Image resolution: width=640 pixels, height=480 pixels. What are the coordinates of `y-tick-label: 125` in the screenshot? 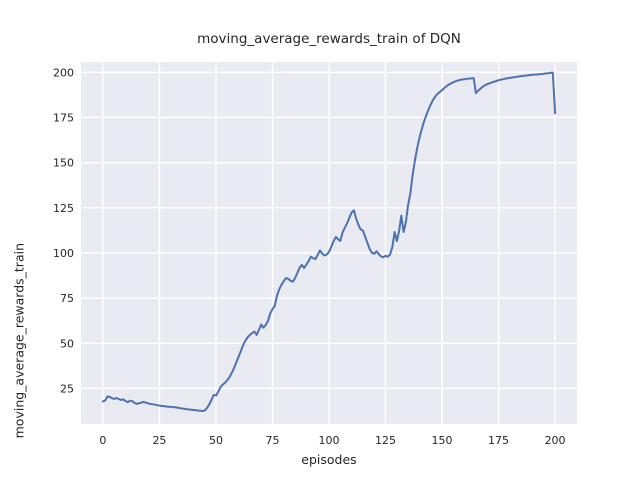 It's located at (63, 208).